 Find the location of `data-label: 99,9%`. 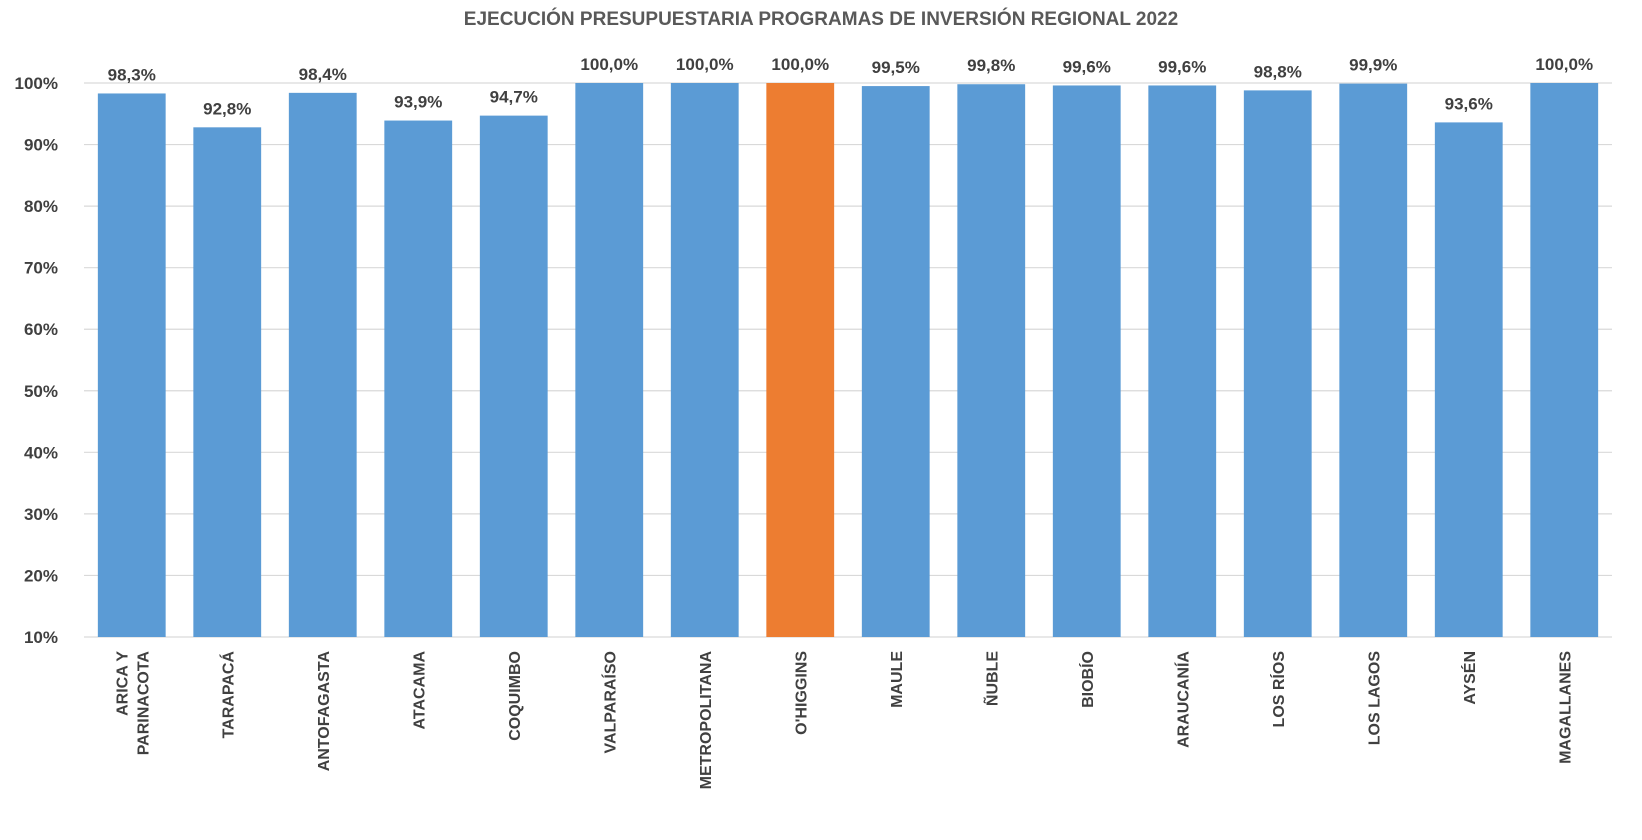

data-label: 99,9% is located at coordinates (1373, 65).